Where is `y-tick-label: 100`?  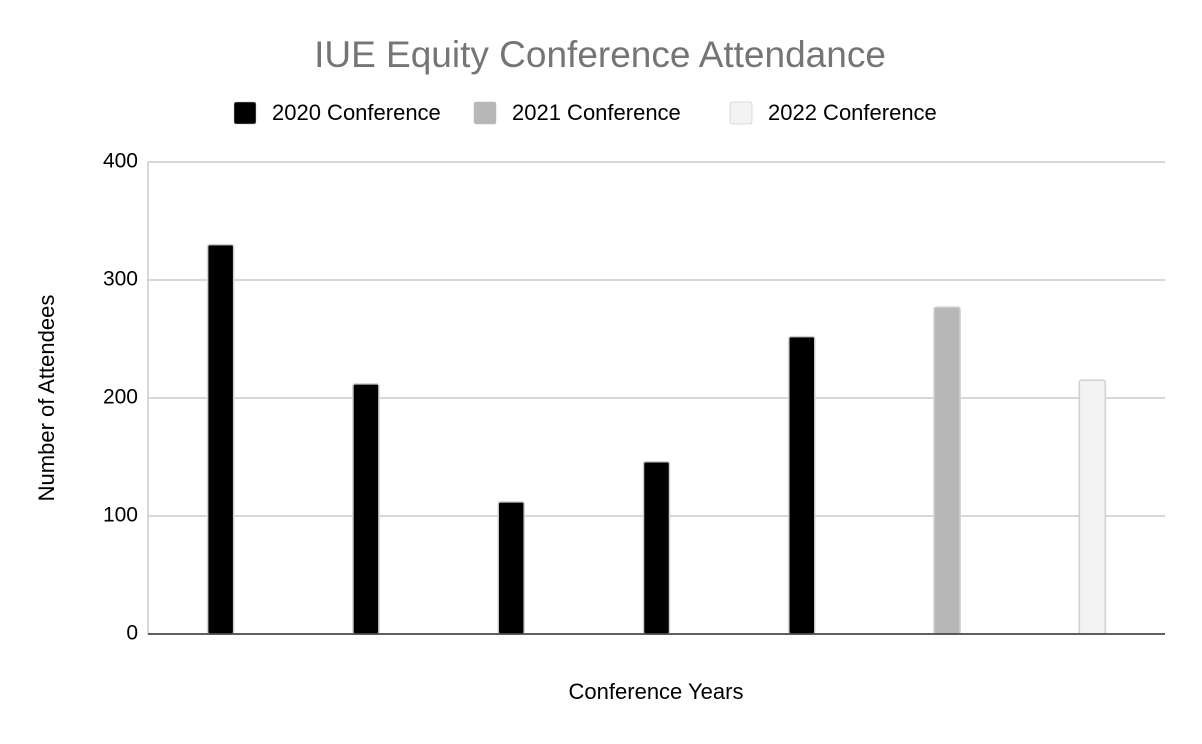 y-tick-label: 100 is located at coordinates (120, 515).